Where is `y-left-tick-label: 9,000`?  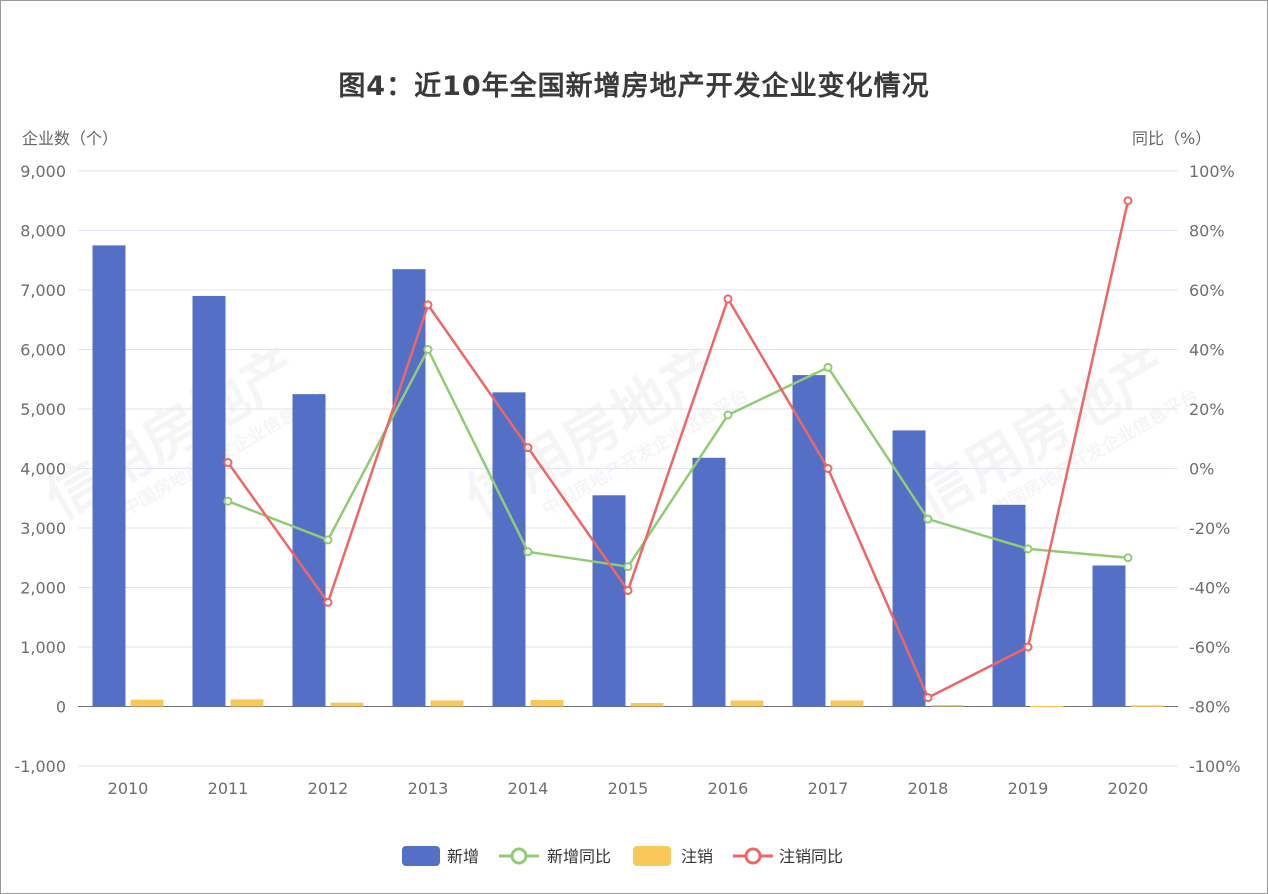 y-left-tick-label: 9,000 is located at coordinates (43, 171).